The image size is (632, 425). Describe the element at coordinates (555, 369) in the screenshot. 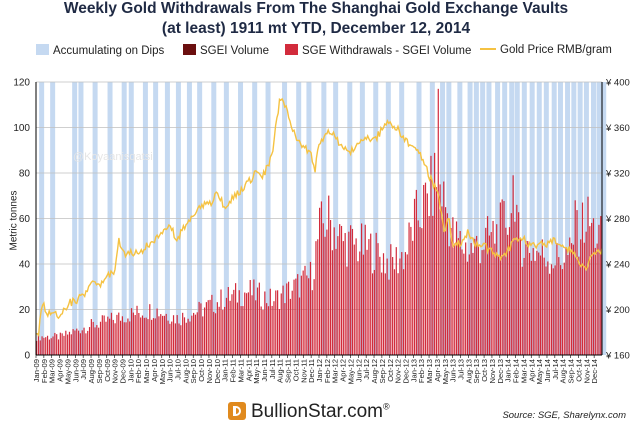

I see `x-tick-label: Jul-14` at that location.